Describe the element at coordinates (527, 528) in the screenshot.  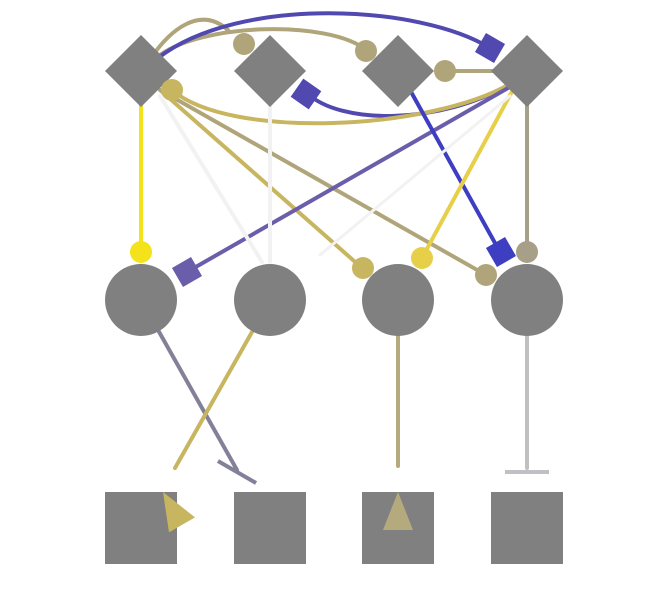
I see `node-square-s4` at that location.